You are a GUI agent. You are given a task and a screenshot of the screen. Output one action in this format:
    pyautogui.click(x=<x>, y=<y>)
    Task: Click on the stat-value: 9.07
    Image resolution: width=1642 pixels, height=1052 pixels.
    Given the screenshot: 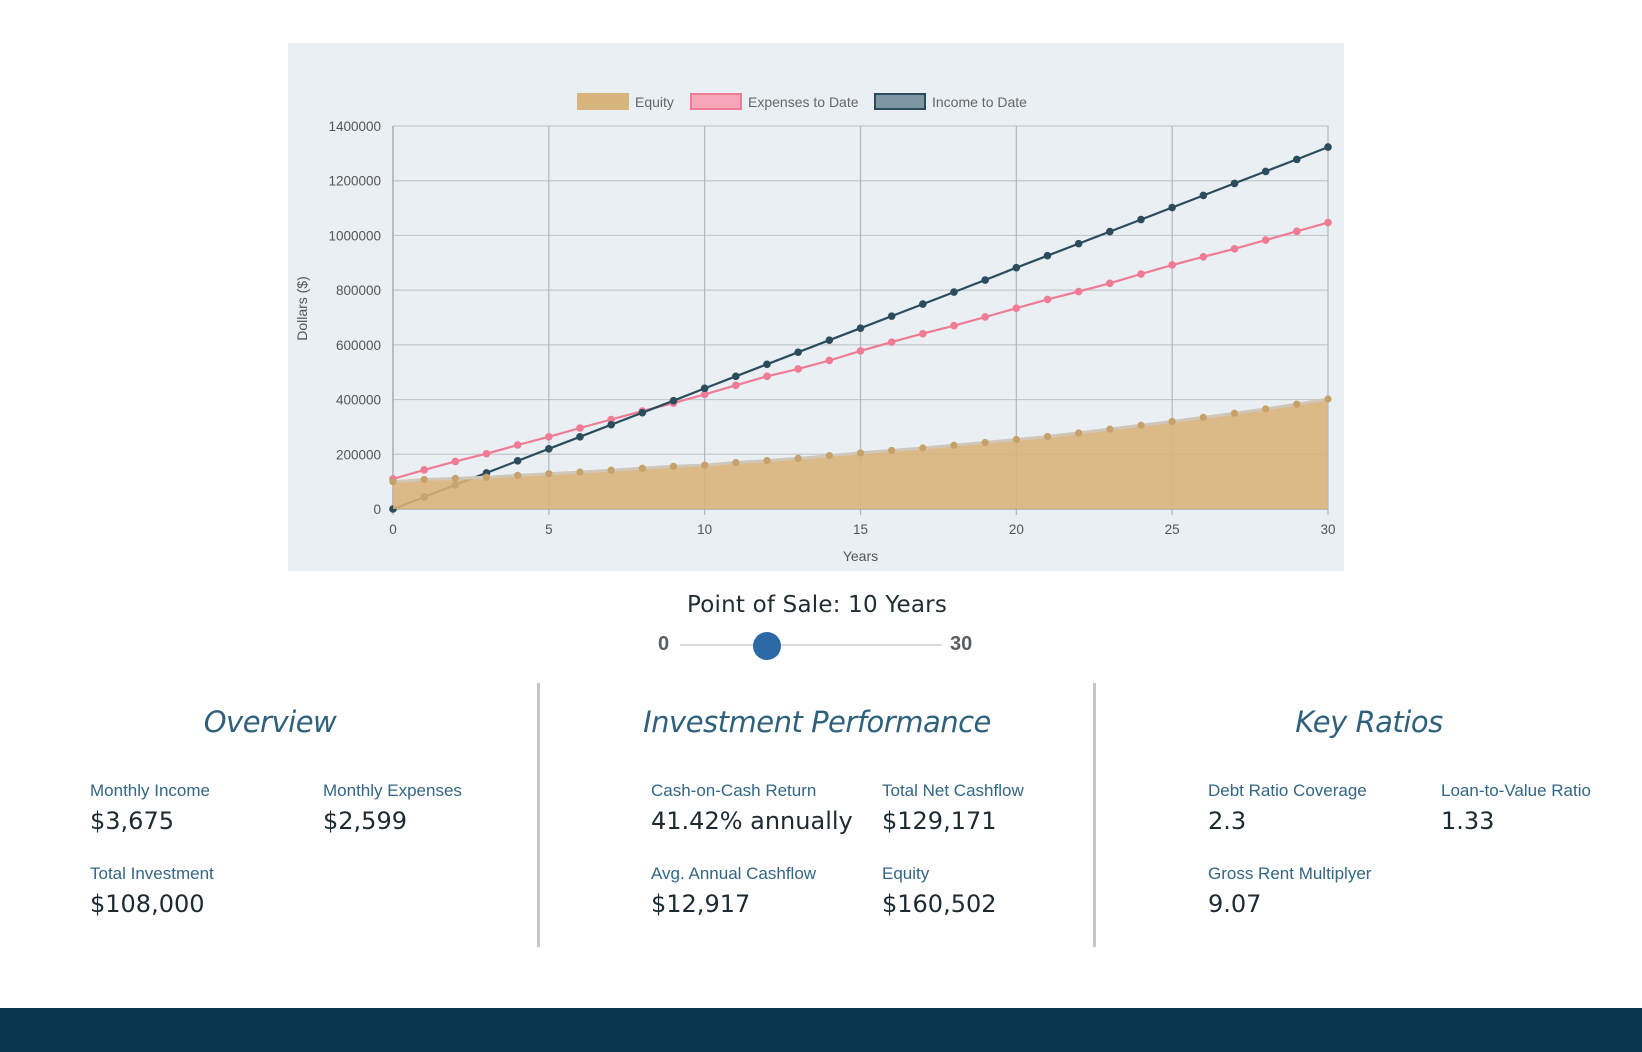 What is the action you would take?
    pyautogui.click(x=1235, y=904)
    